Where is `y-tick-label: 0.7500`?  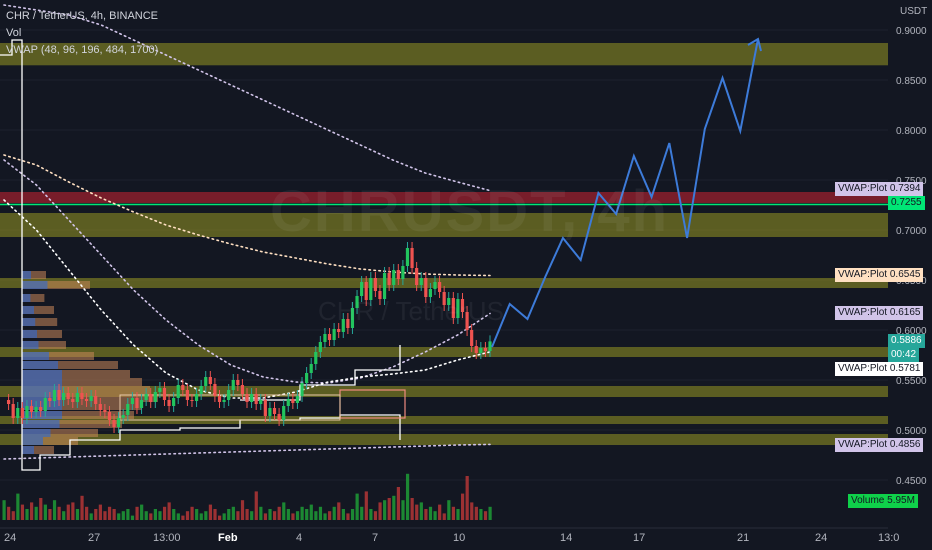 y-tick-label: 0.7500 is located at coordinates (911, 181).